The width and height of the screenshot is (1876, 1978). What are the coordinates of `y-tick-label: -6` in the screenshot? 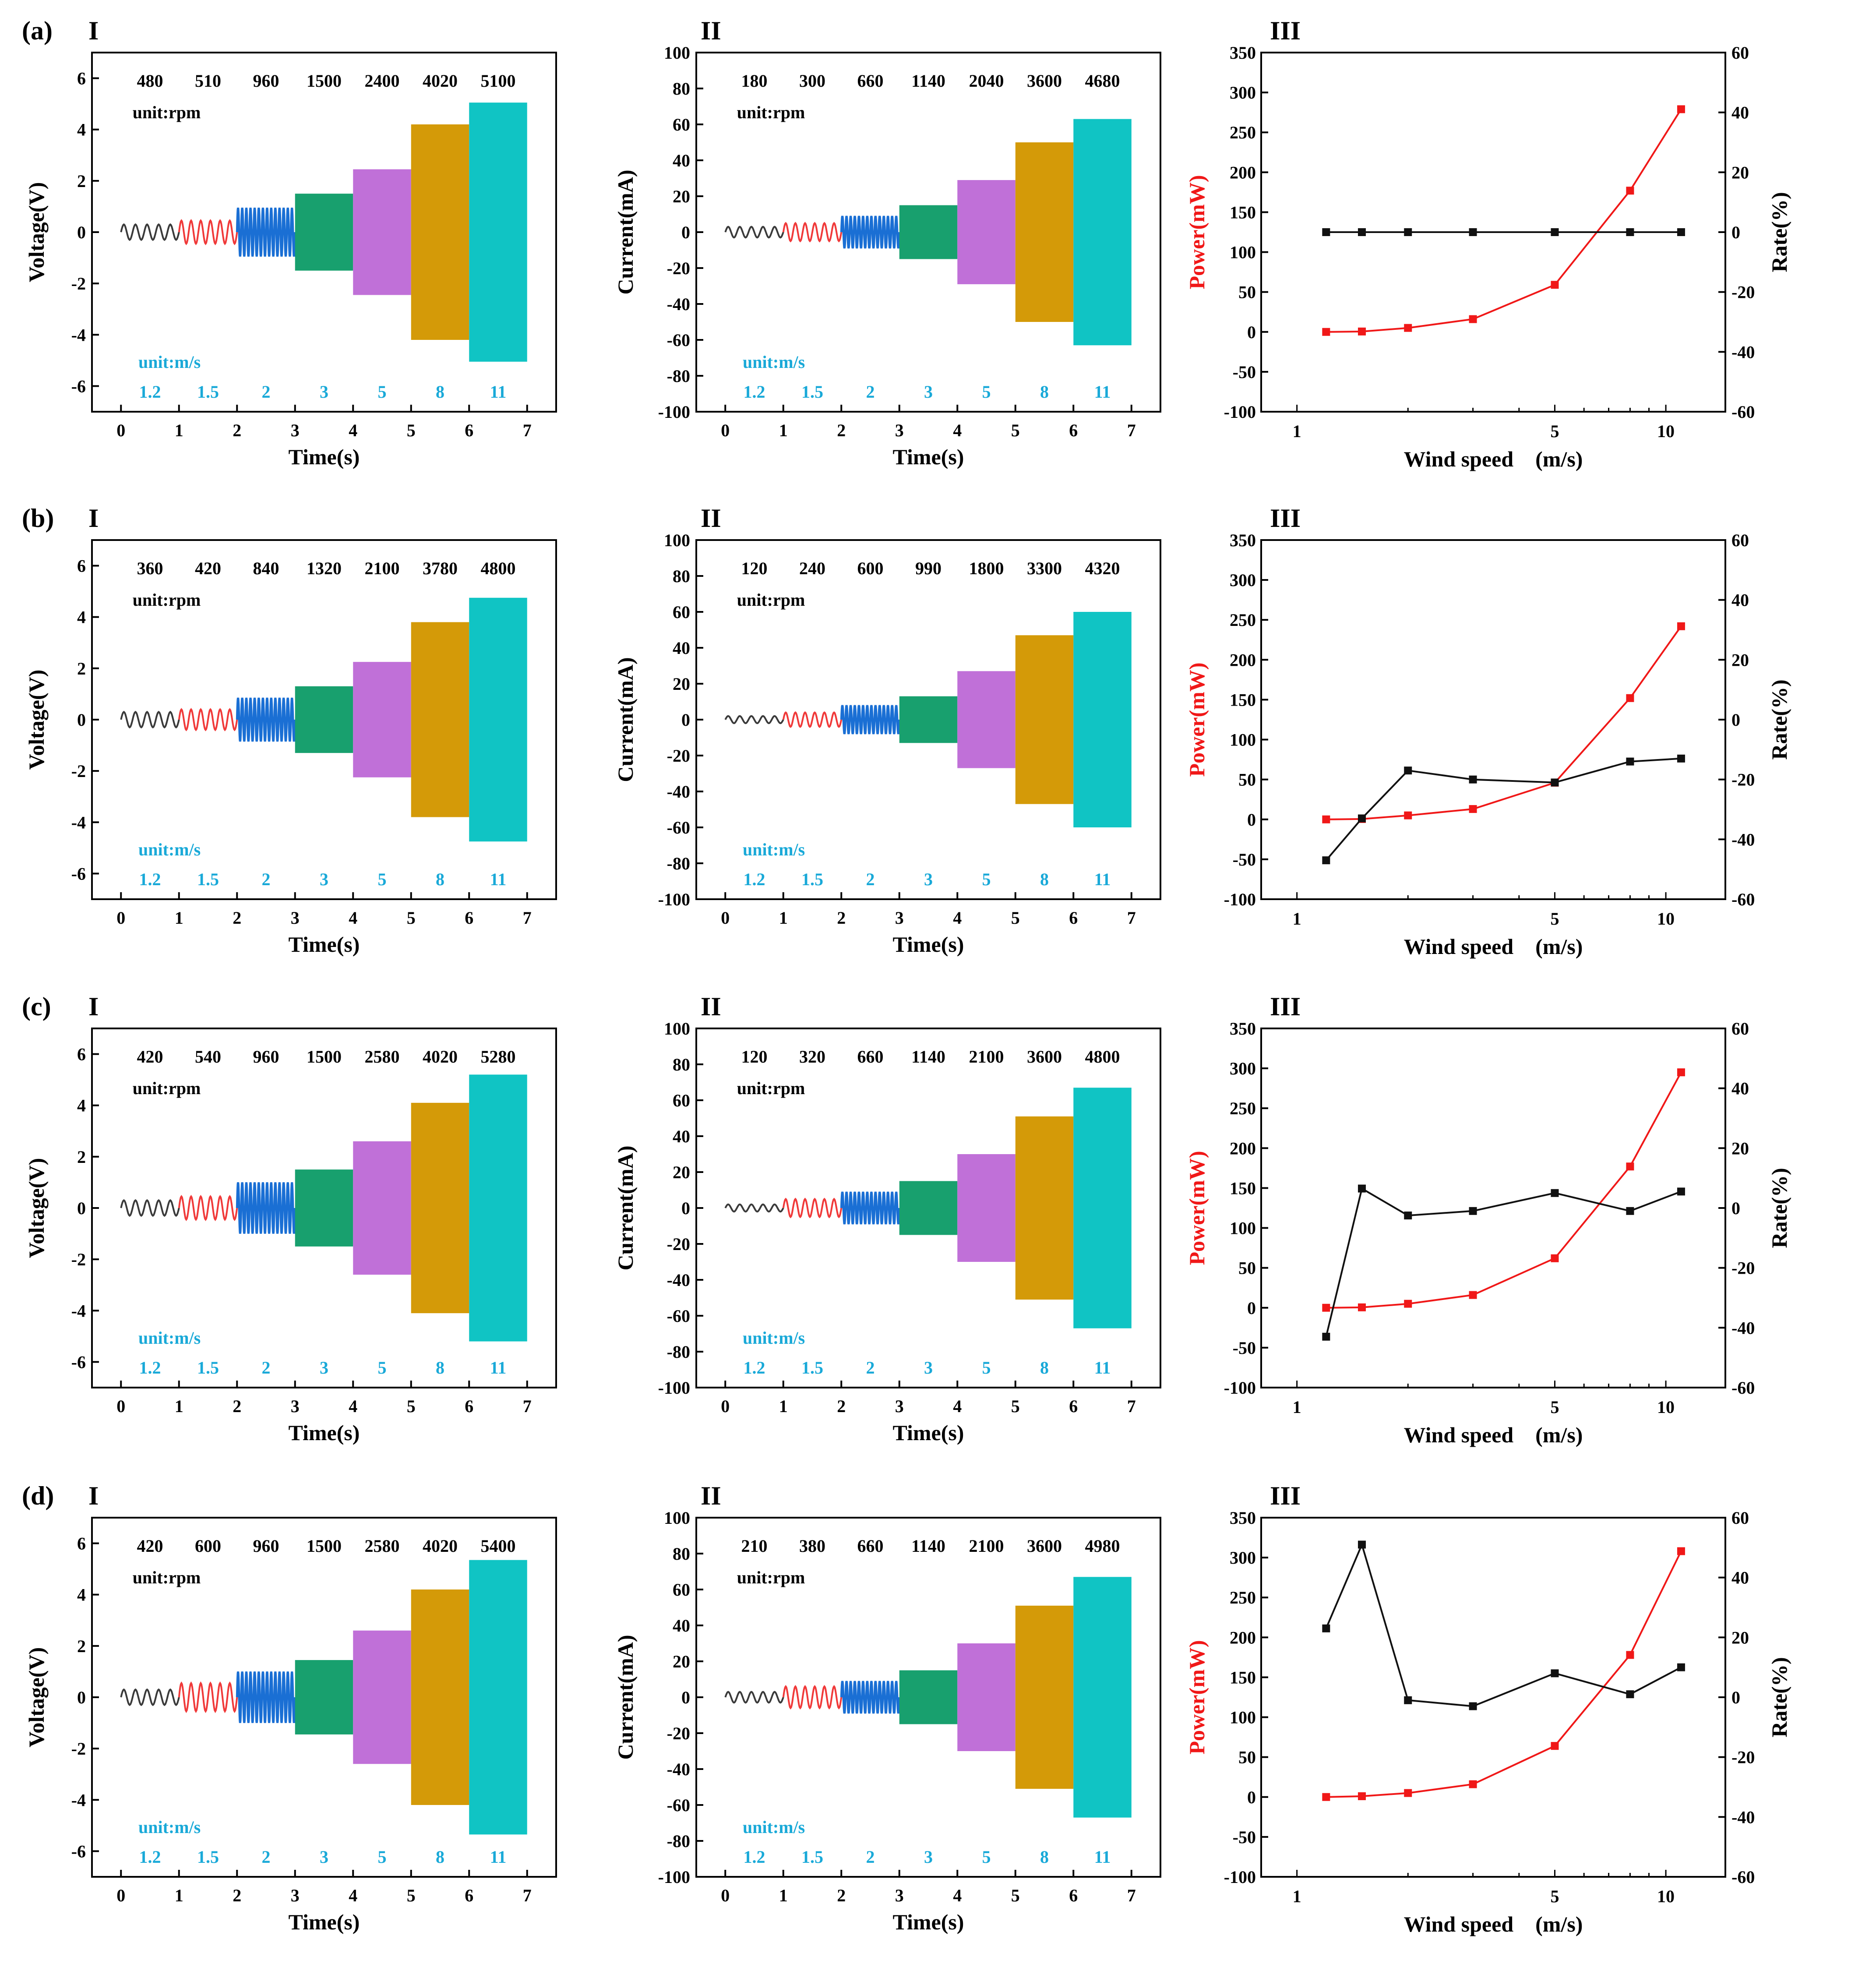 It's located at (79, 873).